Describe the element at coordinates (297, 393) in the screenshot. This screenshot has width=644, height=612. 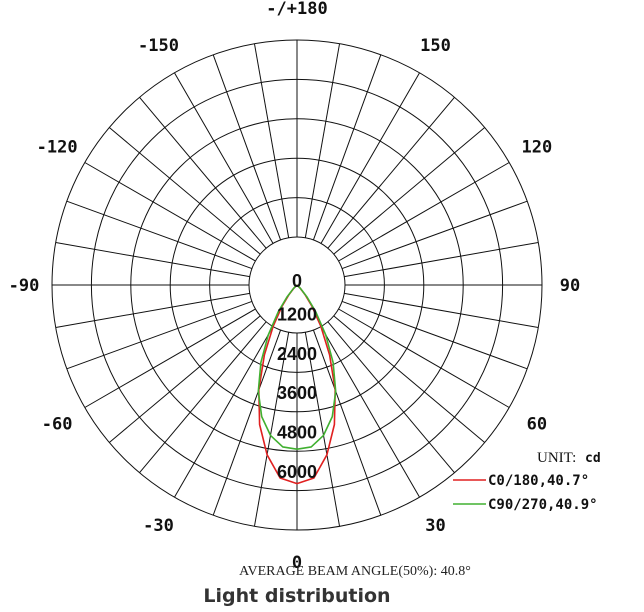
I see `radial-tick-3: 3600` at that location.